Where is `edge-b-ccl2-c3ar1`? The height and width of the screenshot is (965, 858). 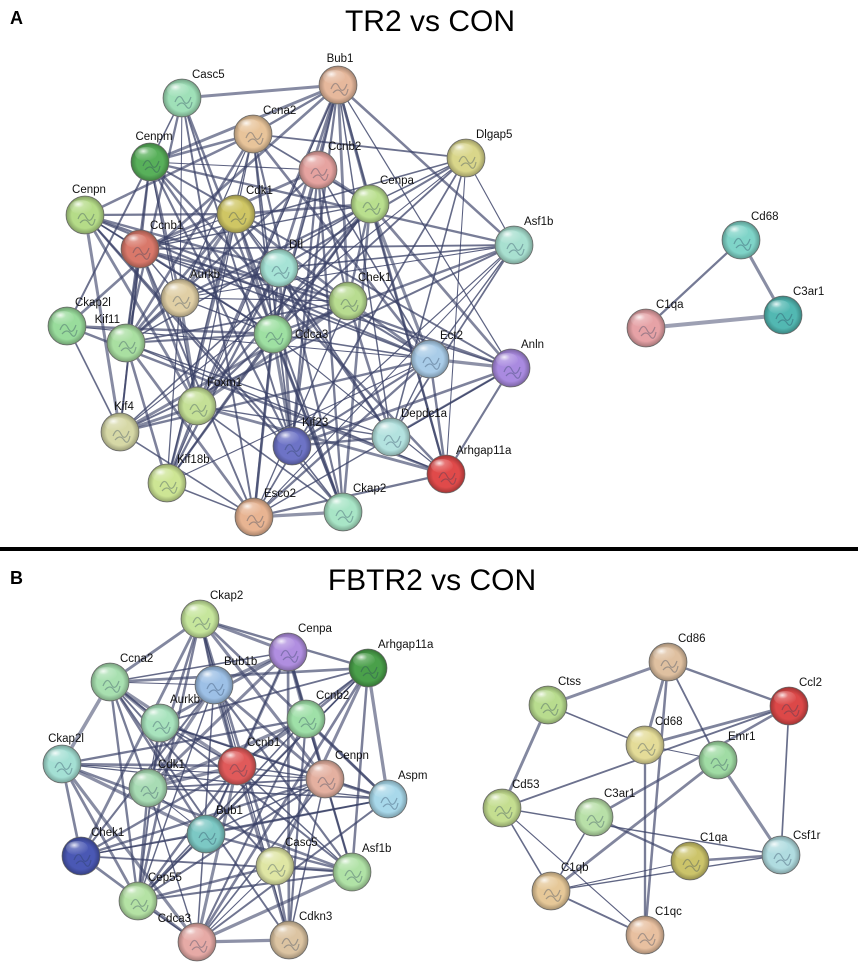
edge-b-ccl2-c3ar1 is located at coordinates (691, 761).